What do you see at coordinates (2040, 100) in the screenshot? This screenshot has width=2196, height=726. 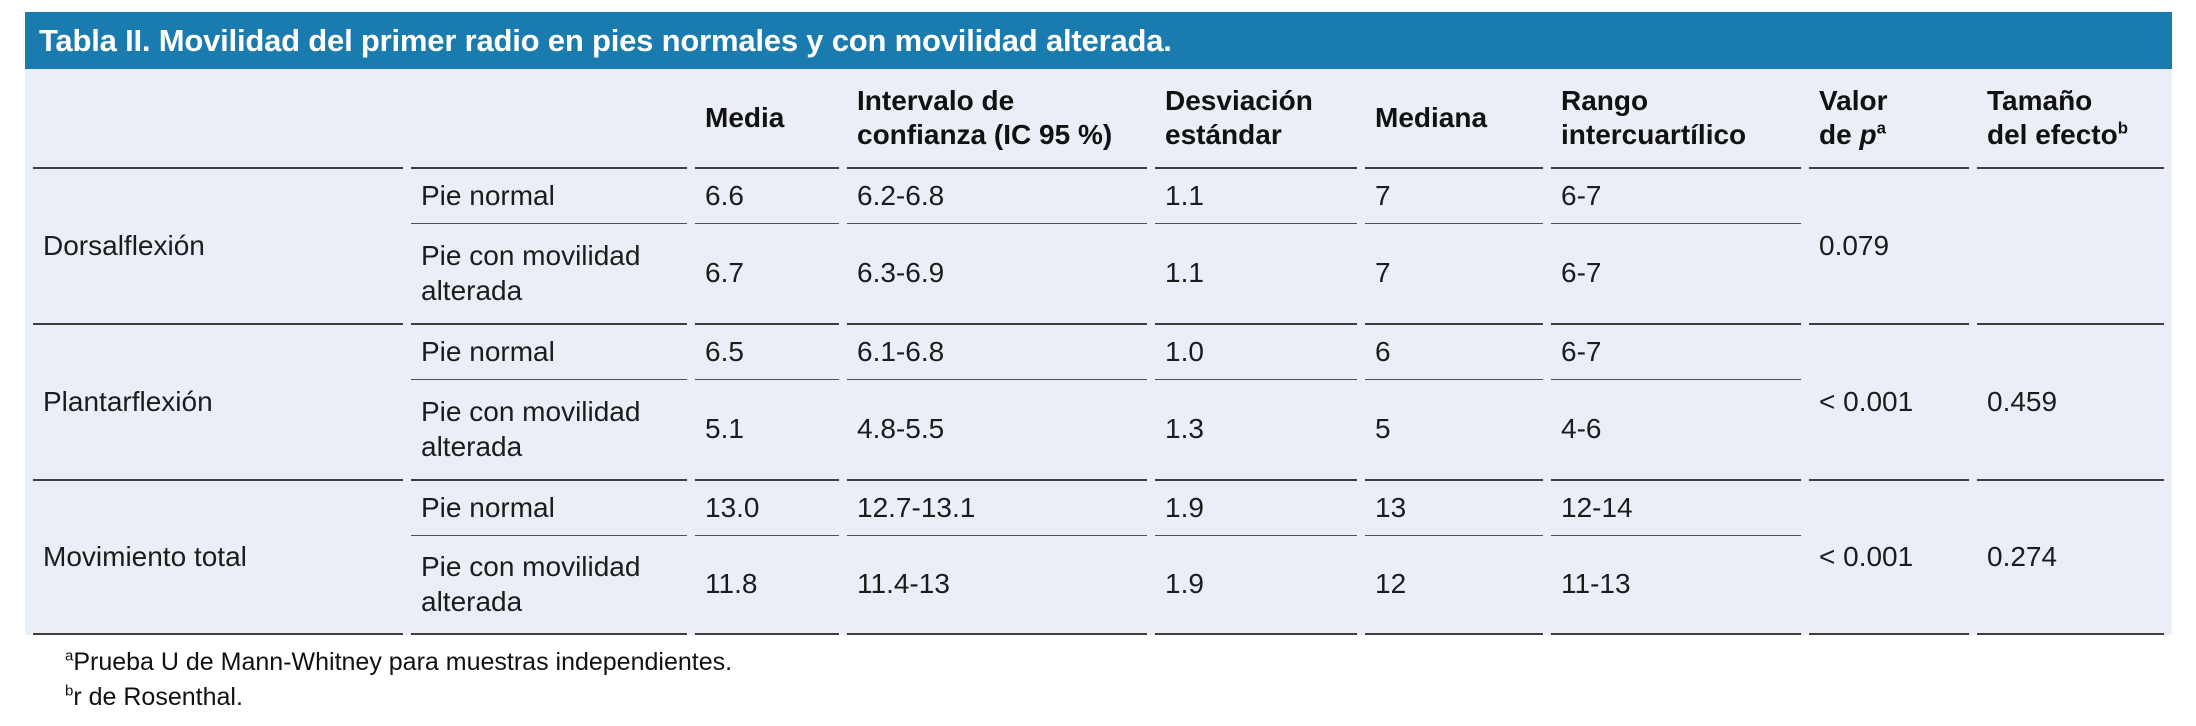 I see `tamano-line1: Tamaño` at bounding box center [2040, 100].